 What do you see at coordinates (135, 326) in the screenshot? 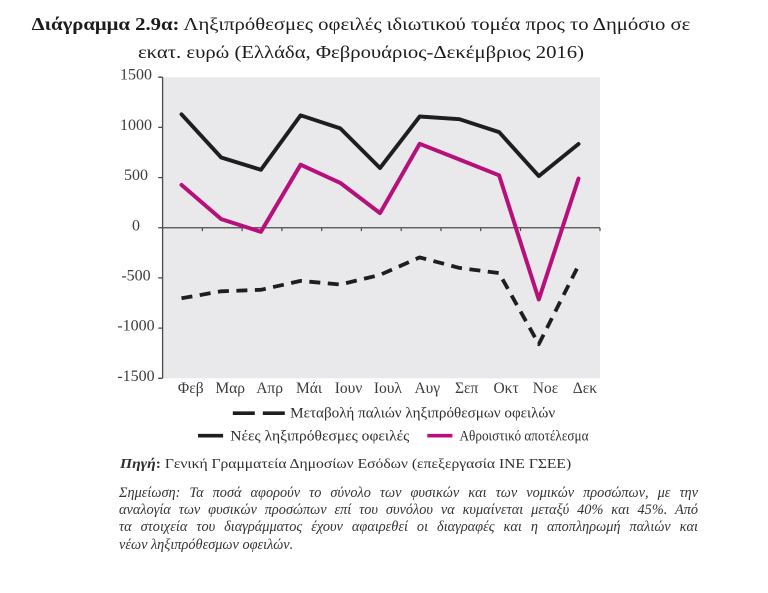
I see `svg-text: -1000` at bounding box center [135, 326].